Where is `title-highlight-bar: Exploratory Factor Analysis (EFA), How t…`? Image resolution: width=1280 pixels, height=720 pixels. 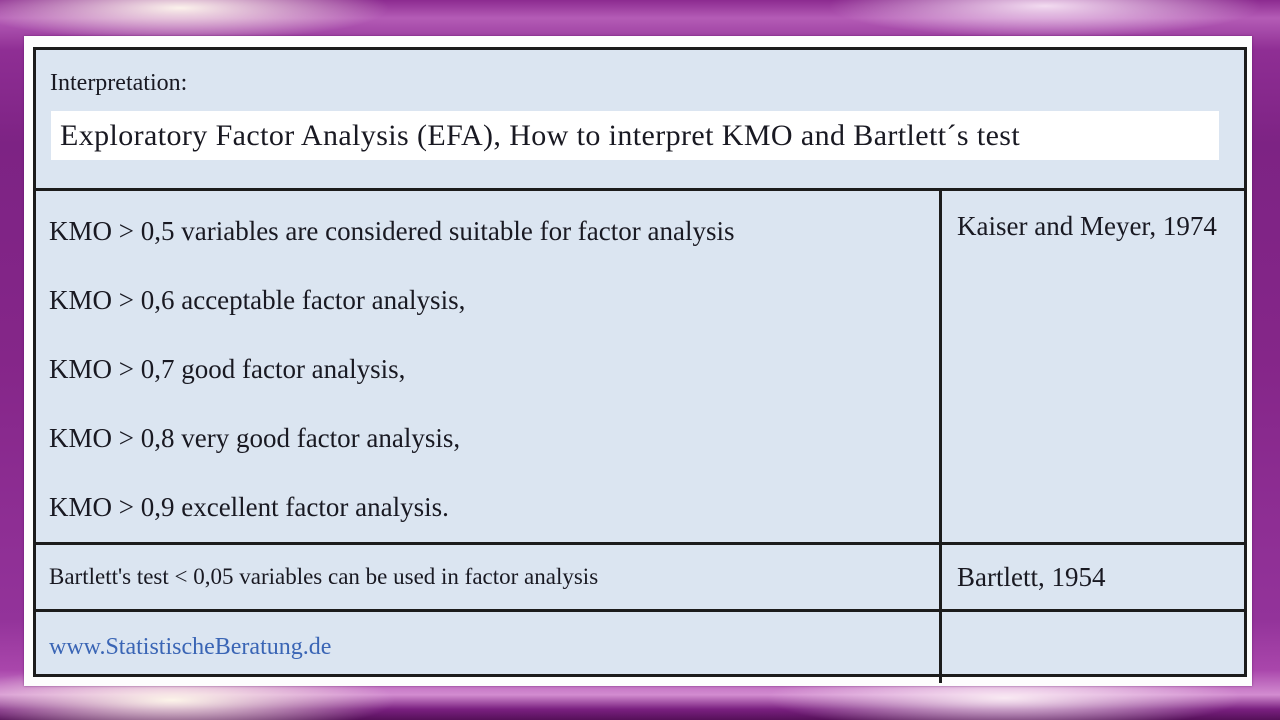
title-highlight-bar: Exploratory Factor Analysis (EFA), How t… is located at coordinates (635, 135).